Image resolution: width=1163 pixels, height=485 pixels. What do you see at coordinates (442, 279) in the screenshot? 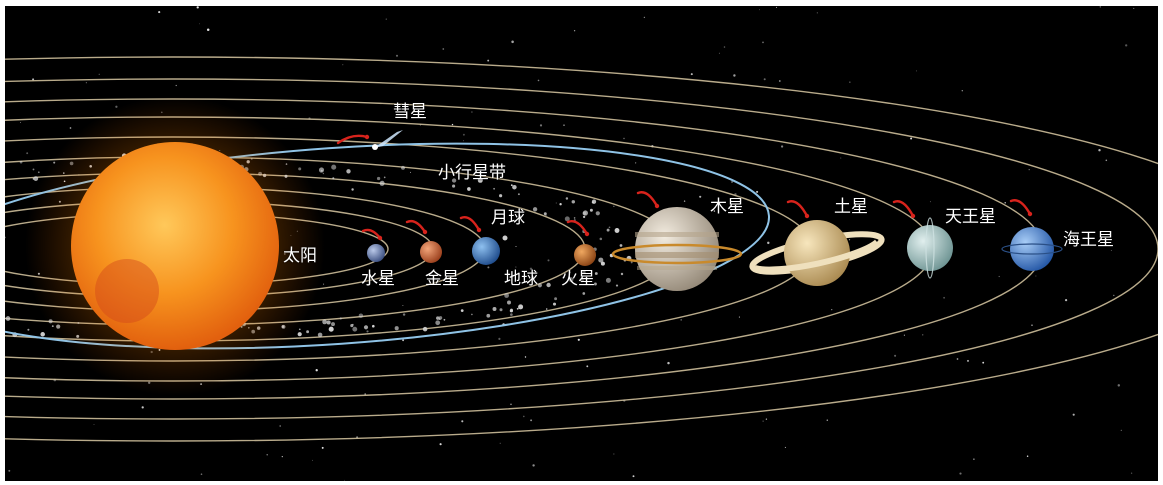
I see `venus-label: 金星` at bounding box center [442, 279].